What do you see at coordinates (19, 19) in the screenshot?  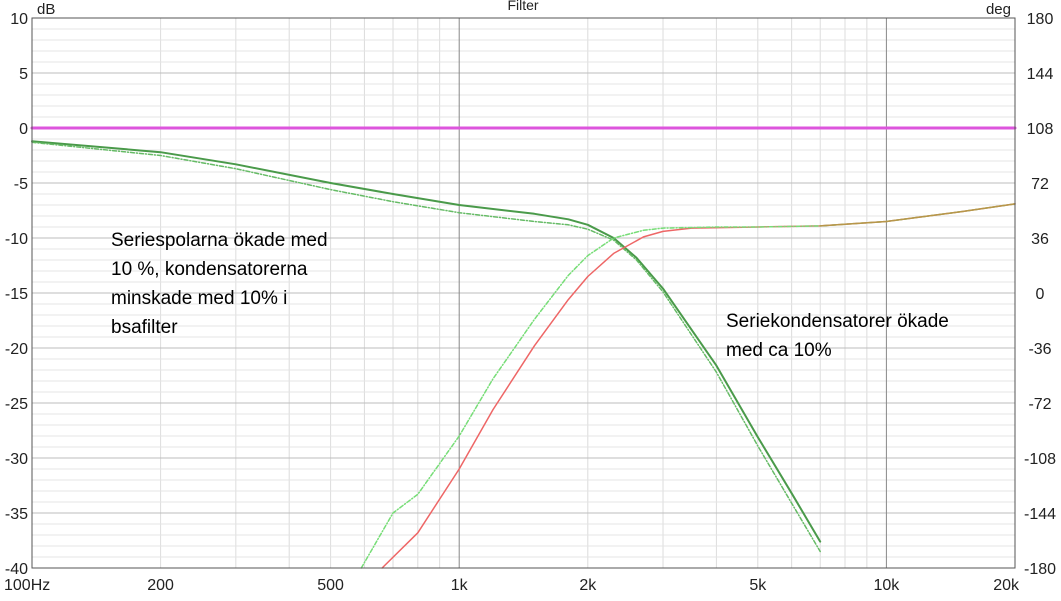 I see `y-tick-label: 10` at bounding box center [19, 19].